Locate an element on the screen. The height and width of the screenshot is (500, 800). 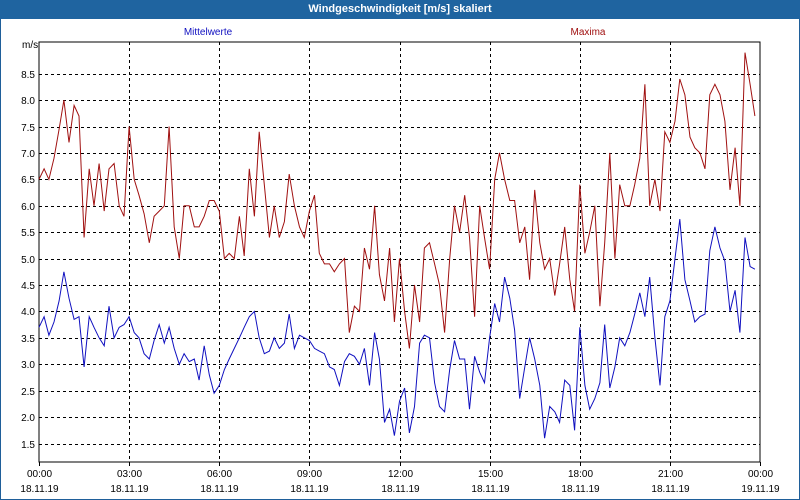
y-tick-label: 8.5 is located at coordinates (28, 75).